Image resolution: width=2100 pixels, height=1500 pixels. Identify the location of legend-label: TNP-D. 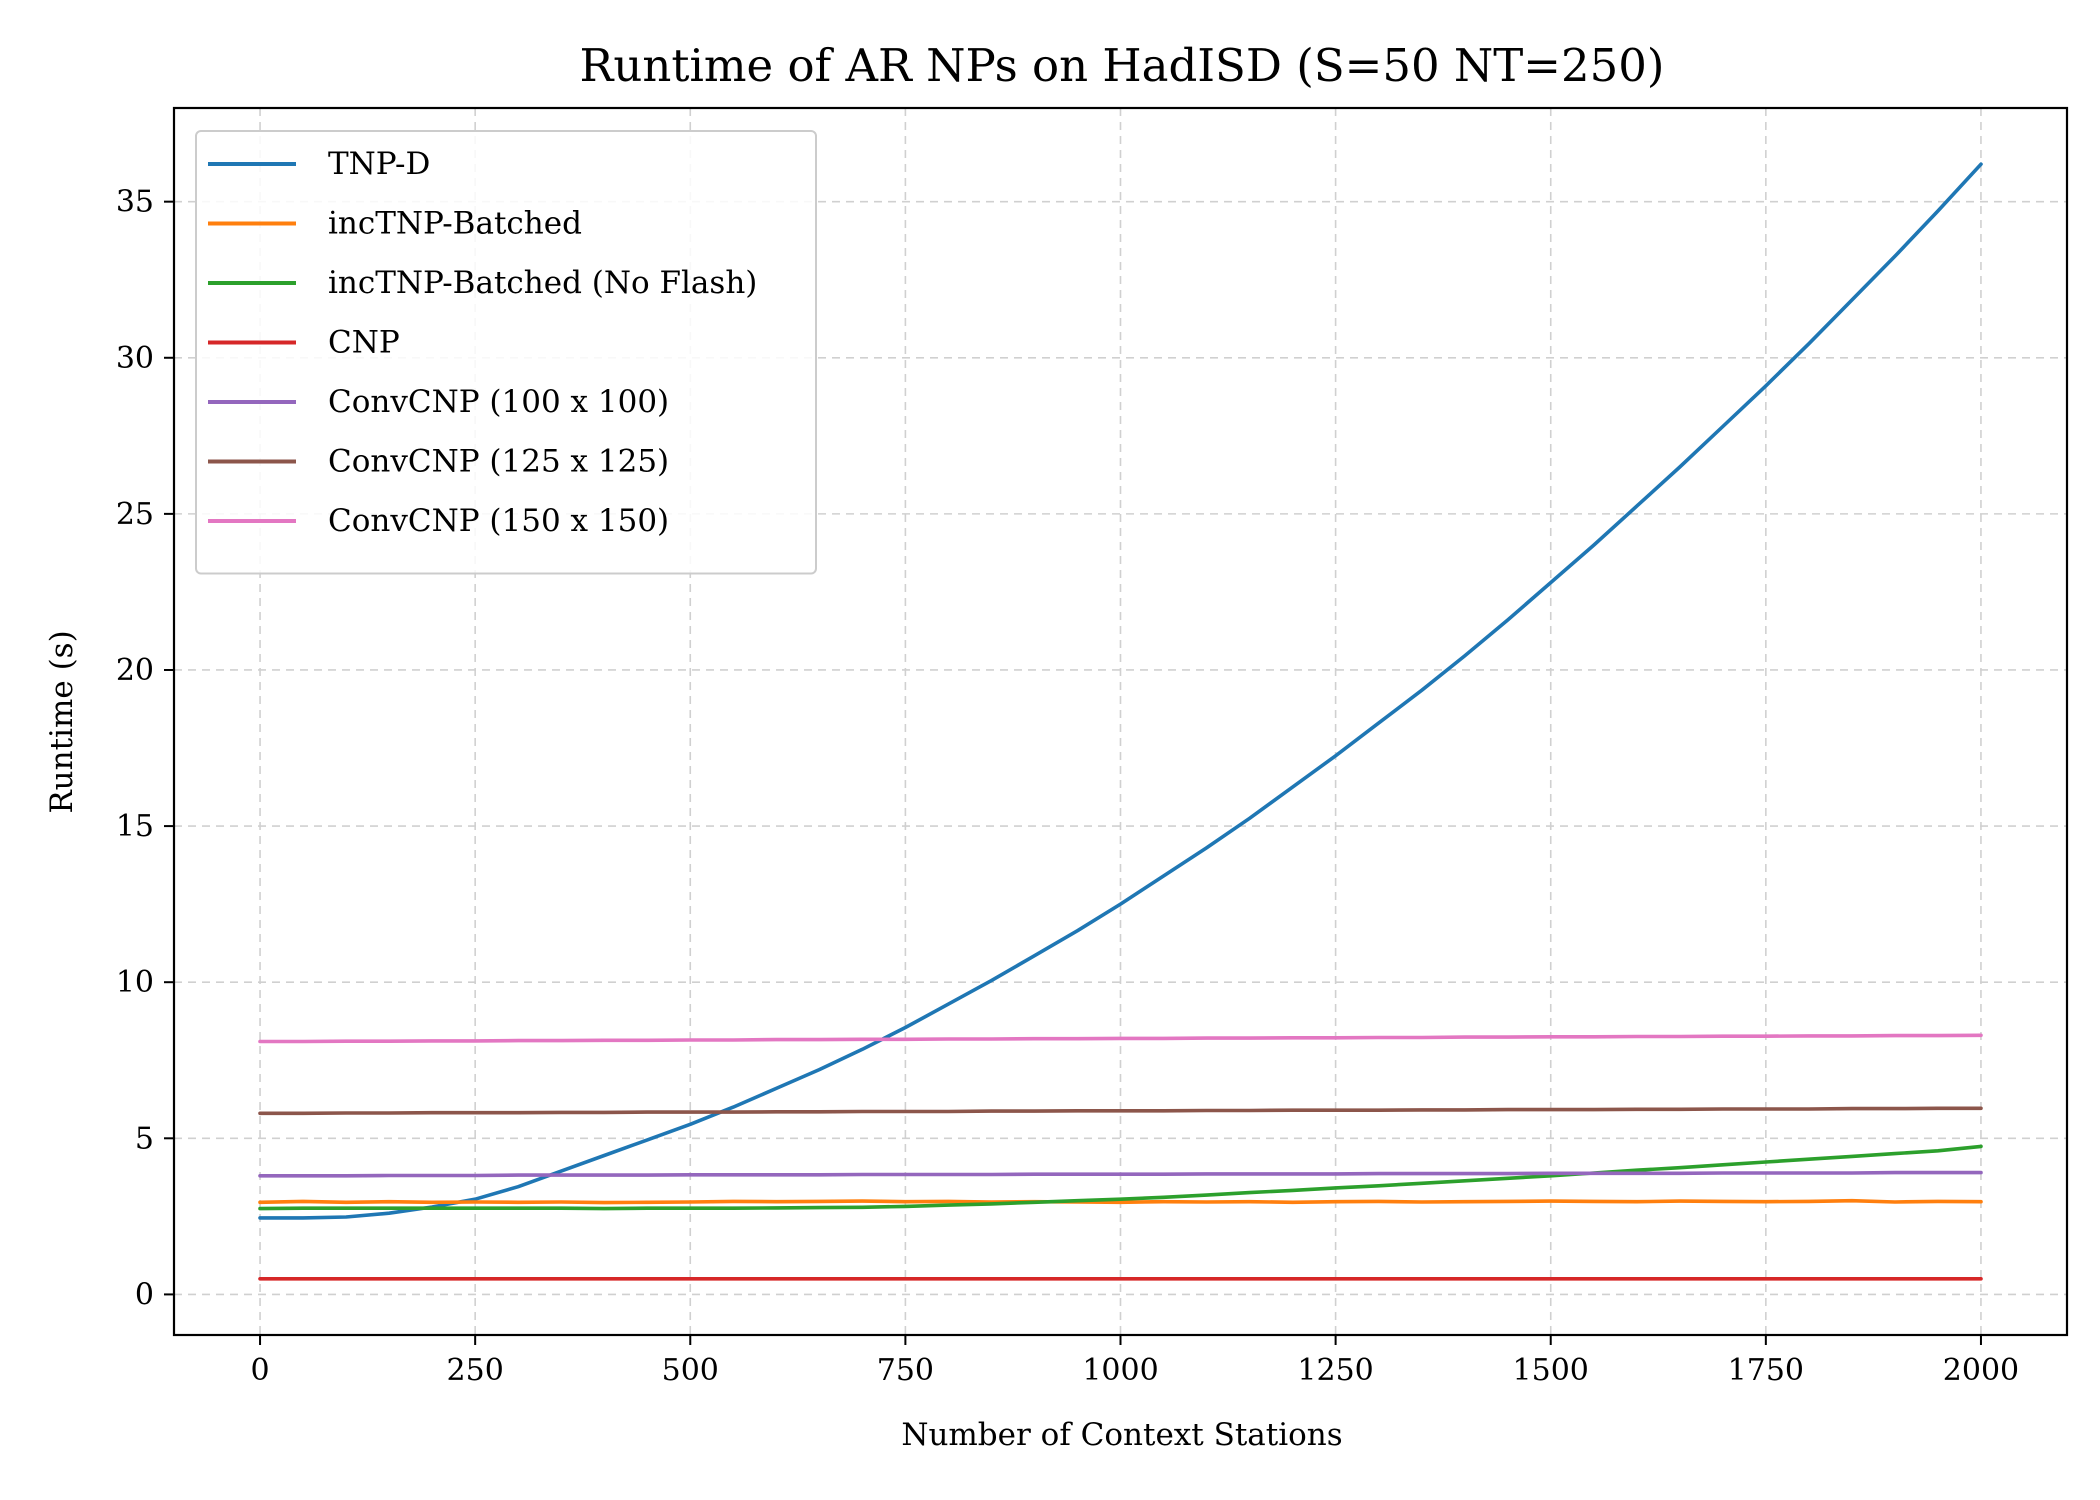
(379, 164).